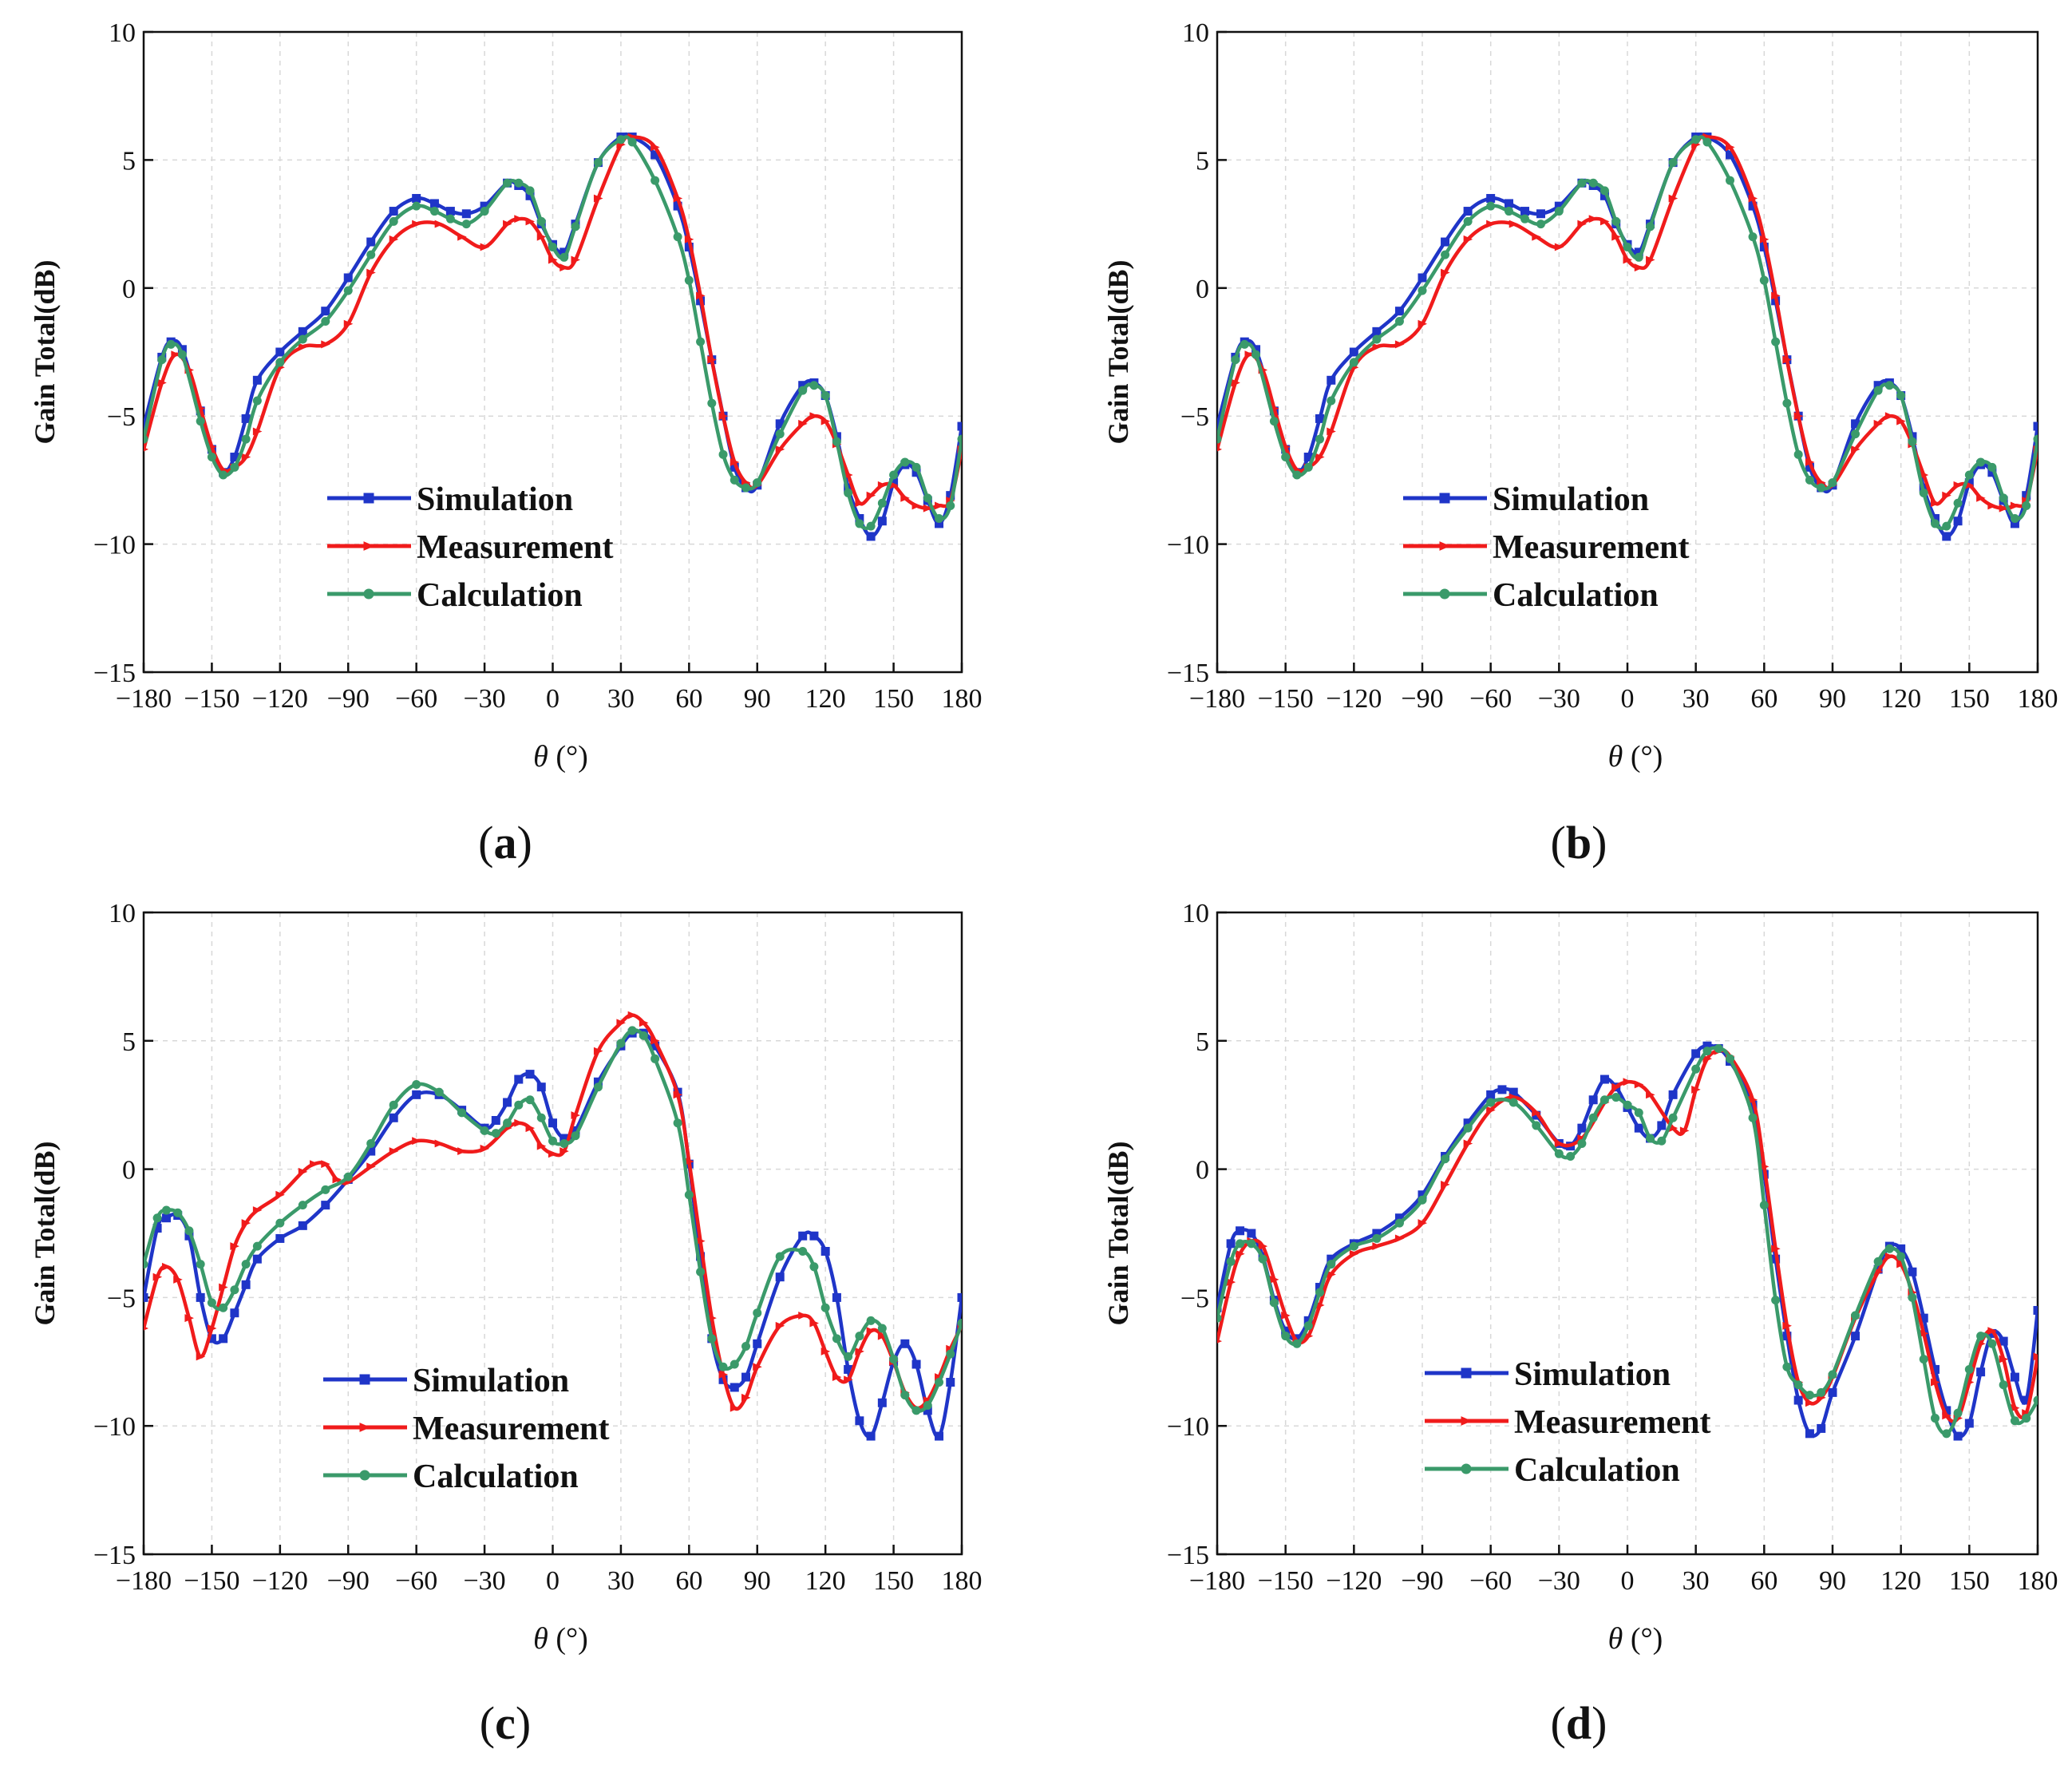  What do you see at coordinates (1202, 1042) in the screenshot?
I see `y-tick-label: 5` at bounding box center [1202, 1042].